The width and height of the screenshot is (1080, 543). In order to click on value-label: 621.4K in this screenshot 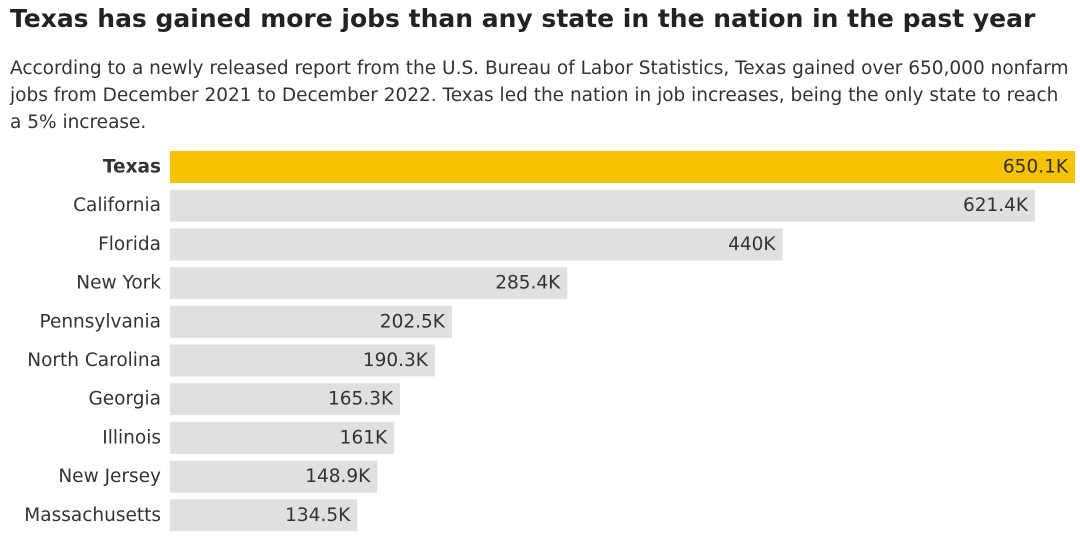, I will do `click(996, 205)`.